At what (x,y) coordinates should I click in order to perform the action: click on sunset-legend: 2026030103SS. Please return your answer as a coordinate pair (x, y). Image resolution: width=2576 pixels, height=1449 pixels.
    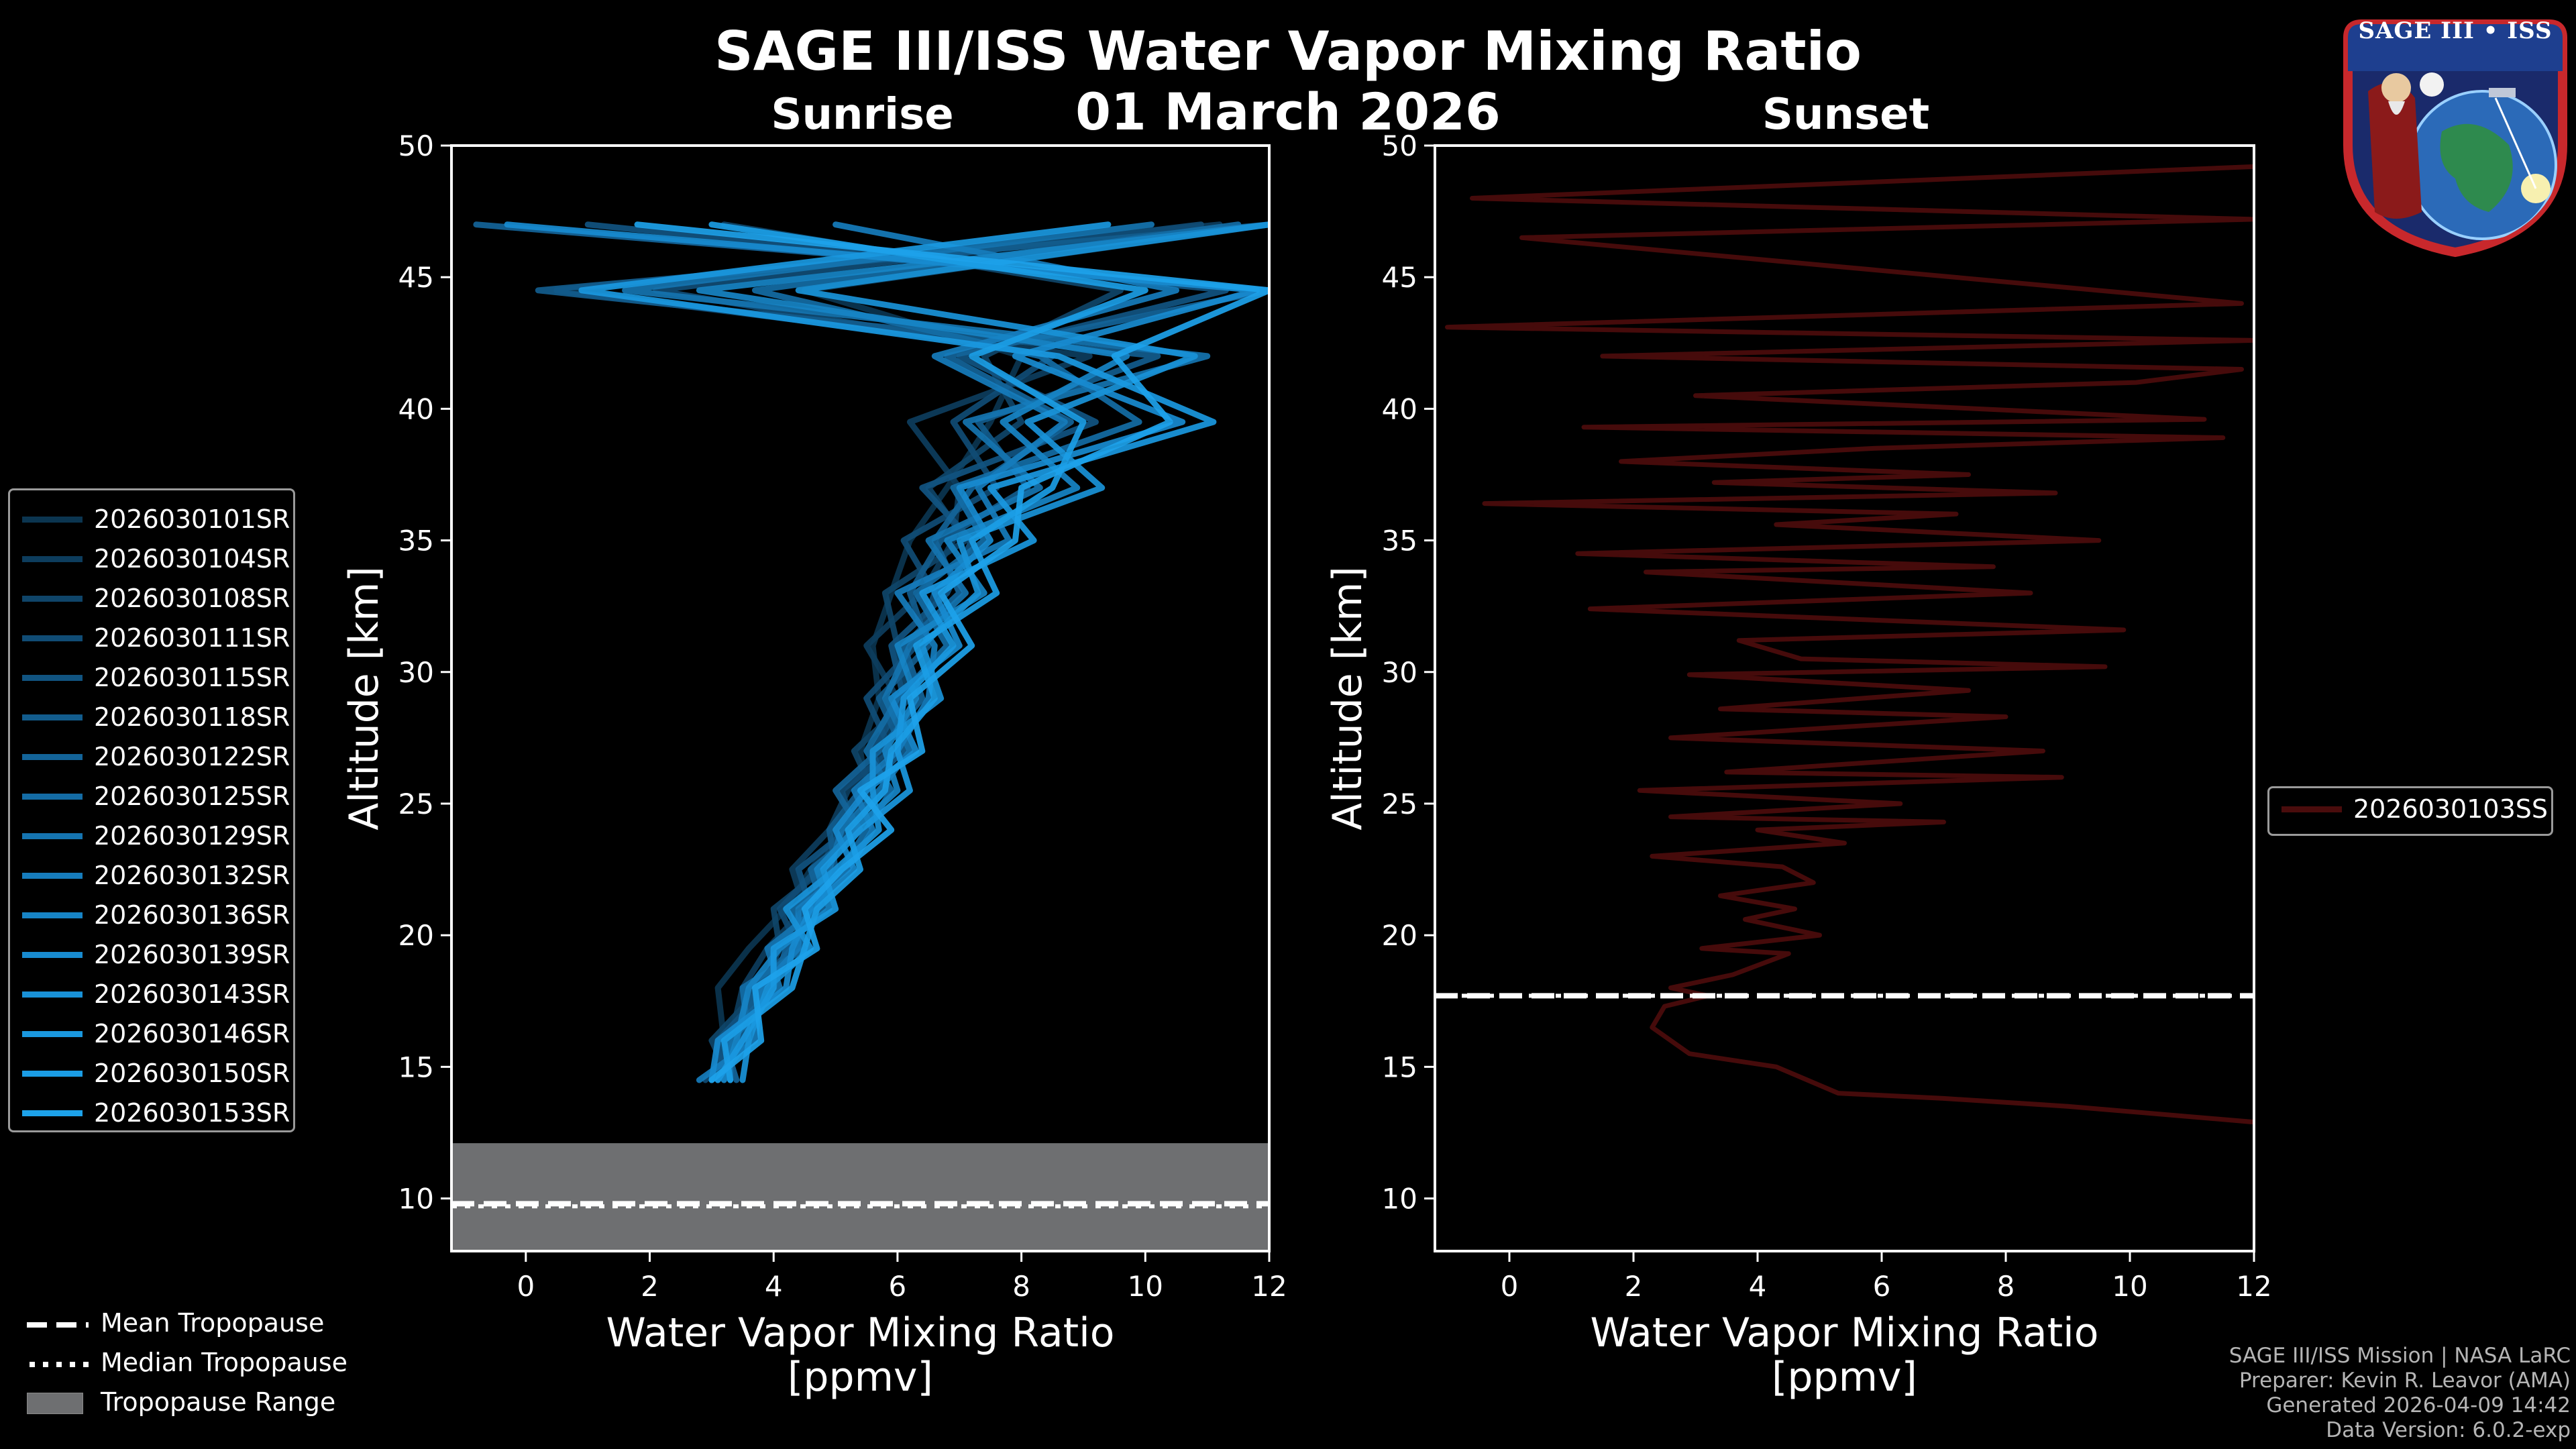
    Looking at the image, I should click on (2410, 811).